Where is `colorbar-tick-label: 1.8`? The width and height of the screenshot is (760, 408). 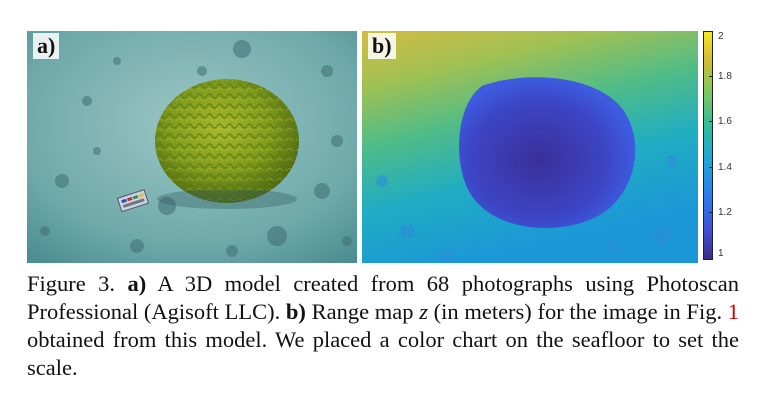
colorbar-tick-label: 1.8 is located at coordinates (725, 76).